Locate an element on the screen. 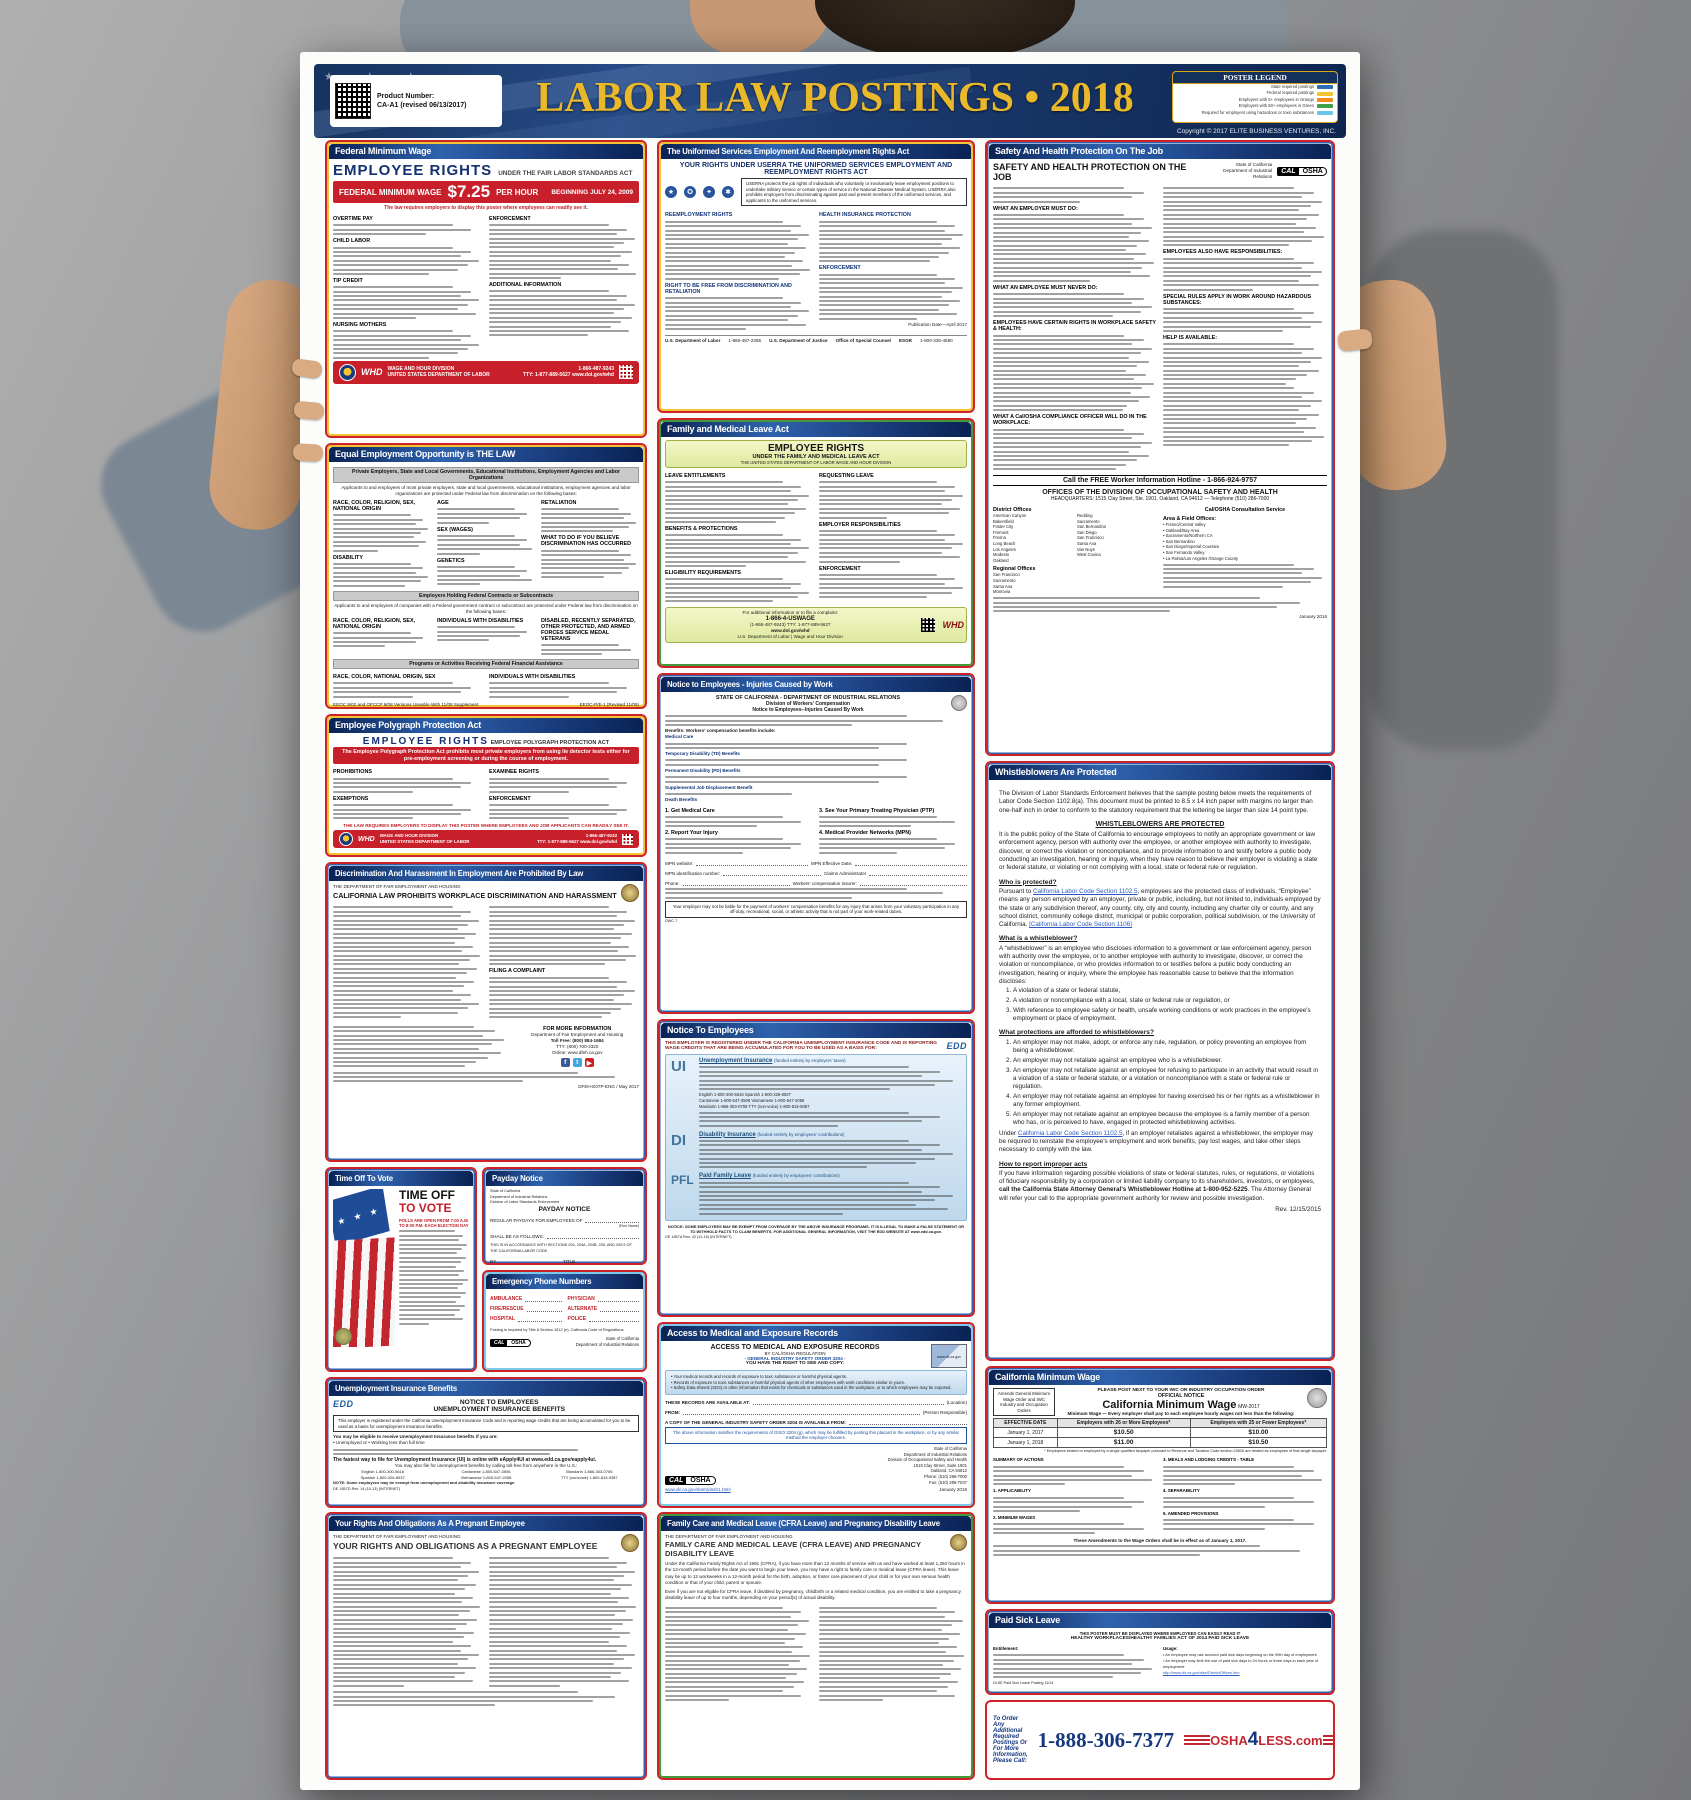  subhead: OVERTIME PAY is located at coordinates (353, 219).